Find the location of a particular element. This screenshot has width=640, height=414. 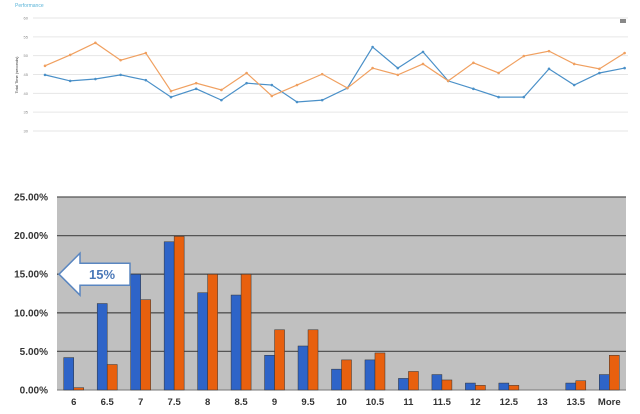

x-tick-label: 12.5 is located at coordinates (509, 402).